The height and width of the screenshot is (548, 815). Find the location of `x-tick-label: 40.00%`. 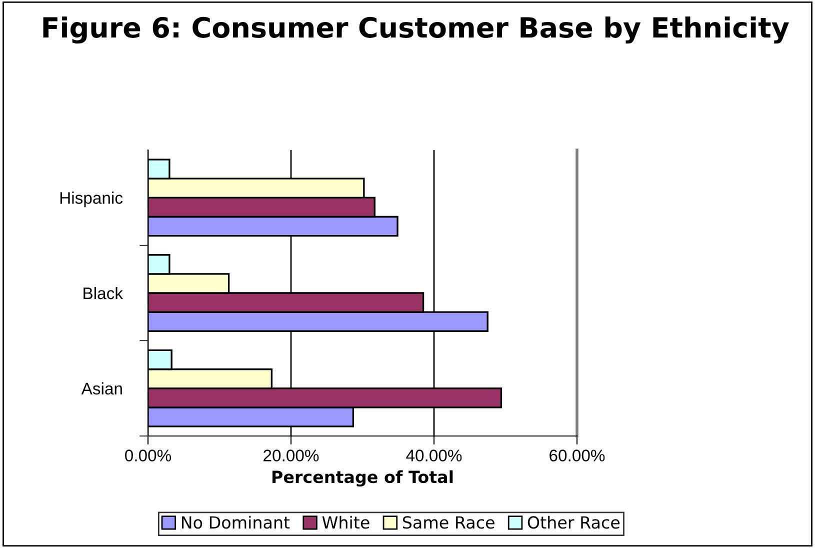

x-tick-label: 40.00% is located at coordinates (434, 456).